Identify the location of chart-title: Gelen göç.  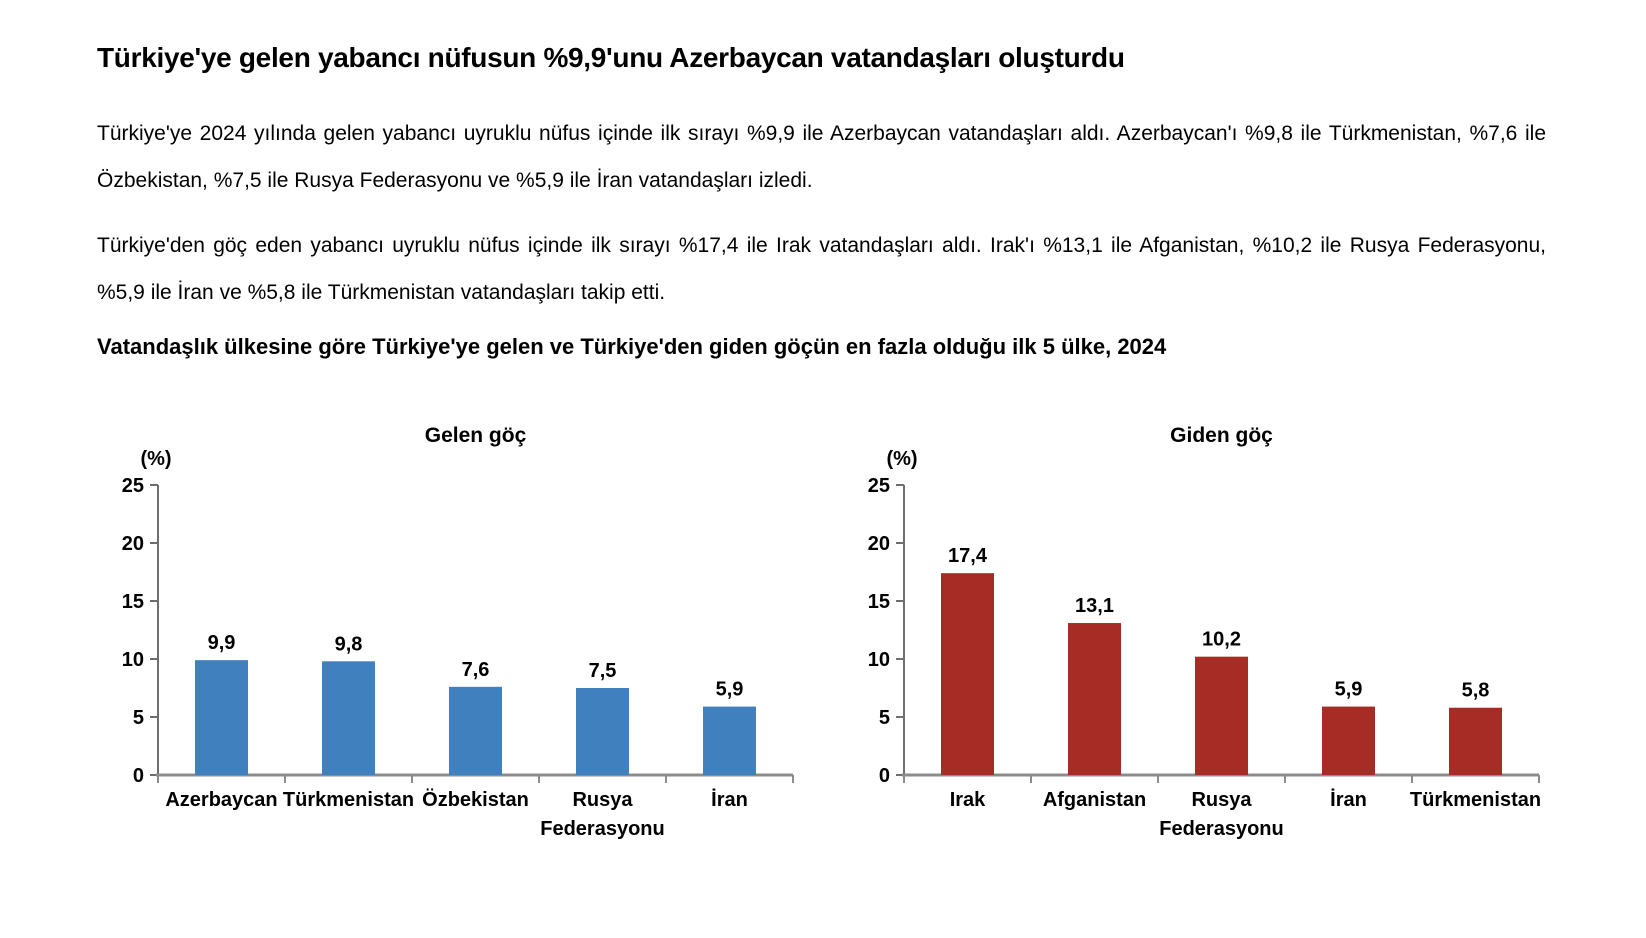
(476, 435).